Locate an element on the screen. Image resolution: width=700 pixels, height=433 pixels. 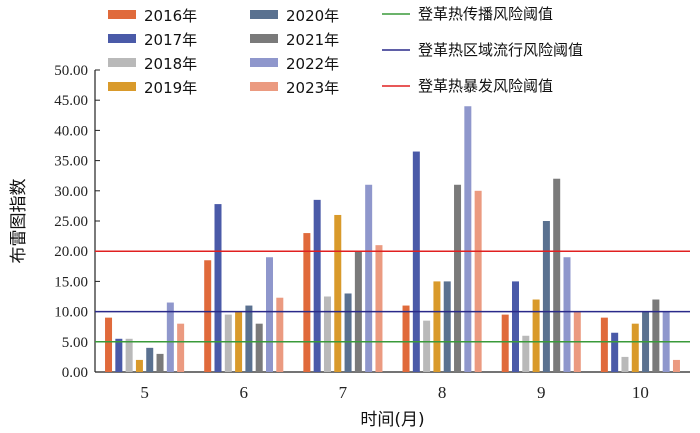
bar-2021年-5 is located at coordinates (160, 362).